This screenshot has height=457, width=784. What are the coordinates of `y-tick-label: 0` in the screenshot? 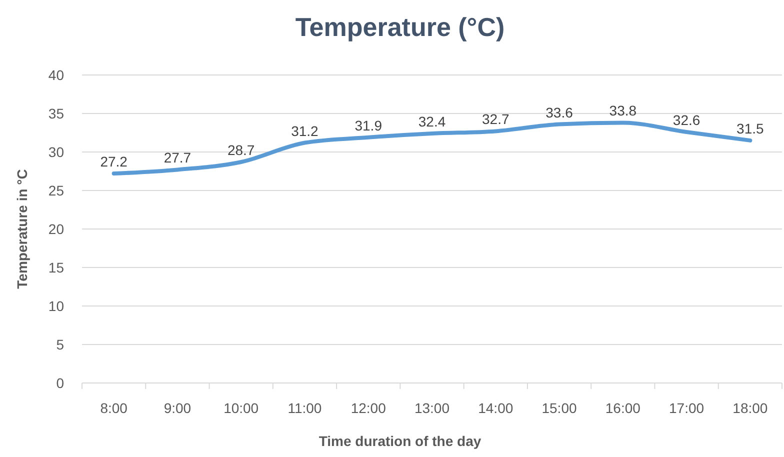 It's located at (60, 383).